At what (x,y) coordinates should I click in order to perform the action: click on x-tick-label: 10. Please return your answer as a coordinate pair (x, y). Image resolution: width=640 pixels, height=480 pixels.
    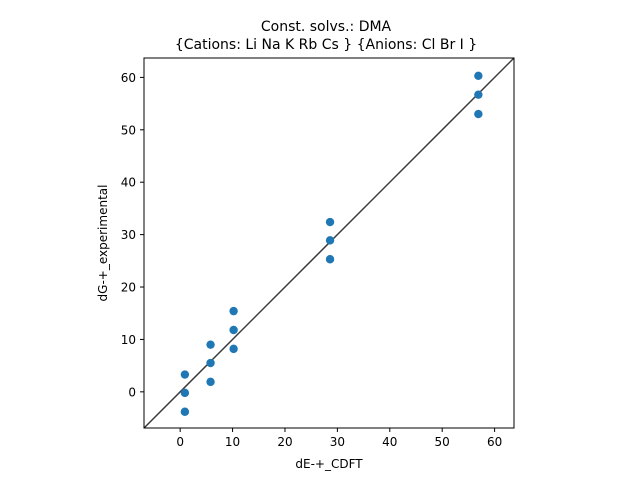
    Looking at the image, I should click on (232, 442).